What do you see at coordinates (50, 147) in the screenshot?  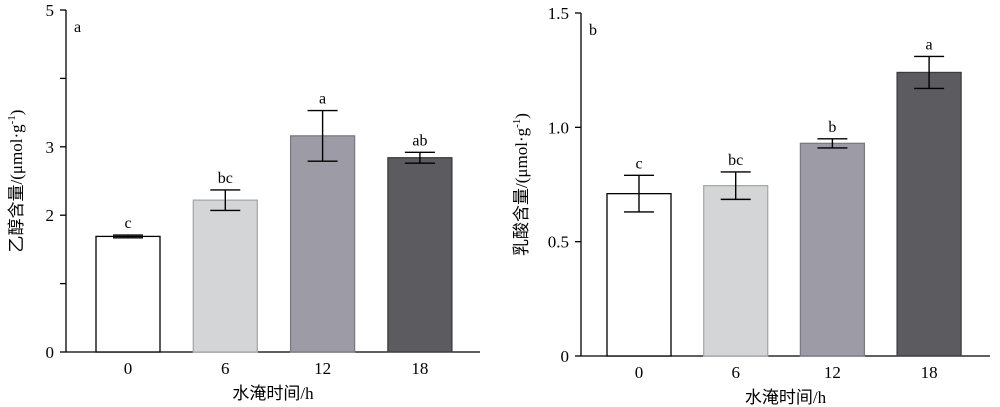 I see `y-tick-label: 3` at bounding box center [50, 147].